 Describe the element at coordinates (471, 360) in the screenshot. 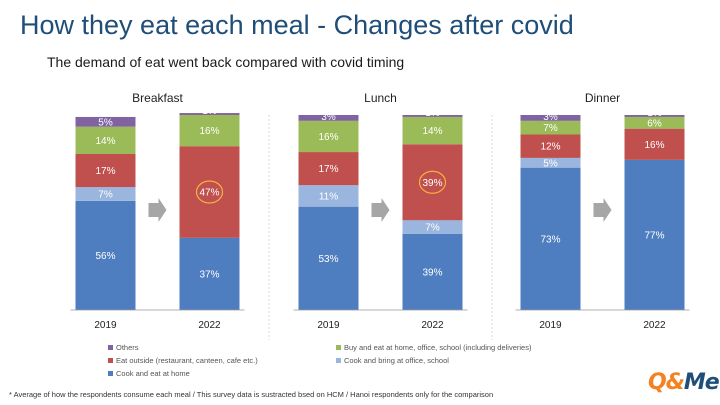

I see `legend-item-cook-and-bring: Cook and bring at office, school` at that location.